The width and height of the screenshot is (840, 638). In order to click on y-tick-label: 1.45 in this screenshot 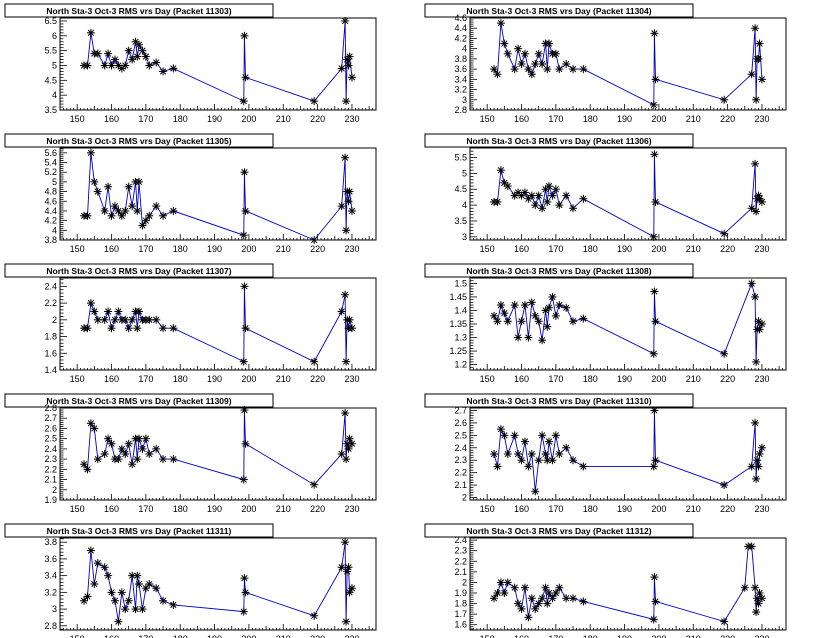, I will do `click(458, 297)`.